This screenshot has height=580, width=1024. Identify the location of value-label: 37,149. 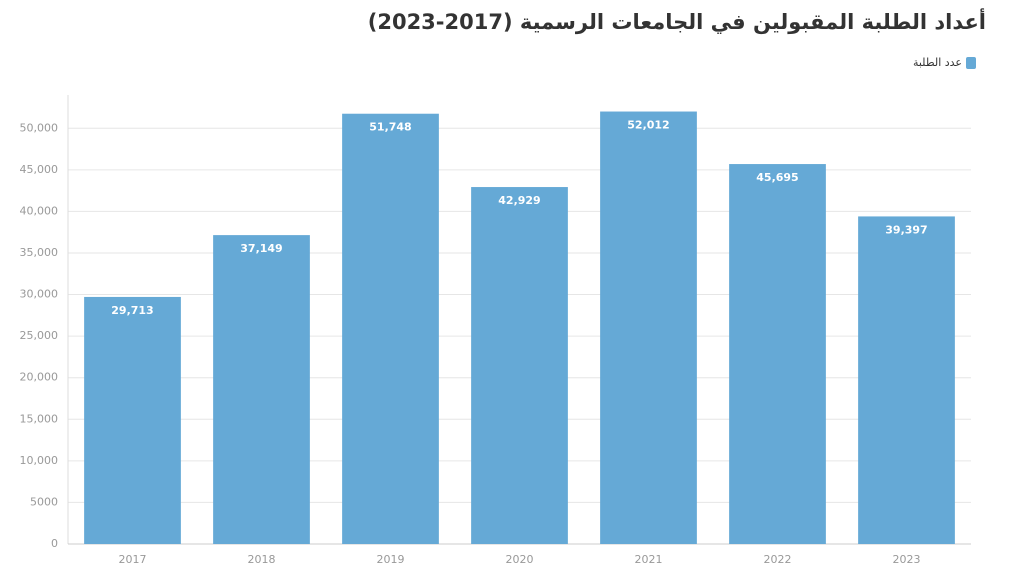
(261, 248).